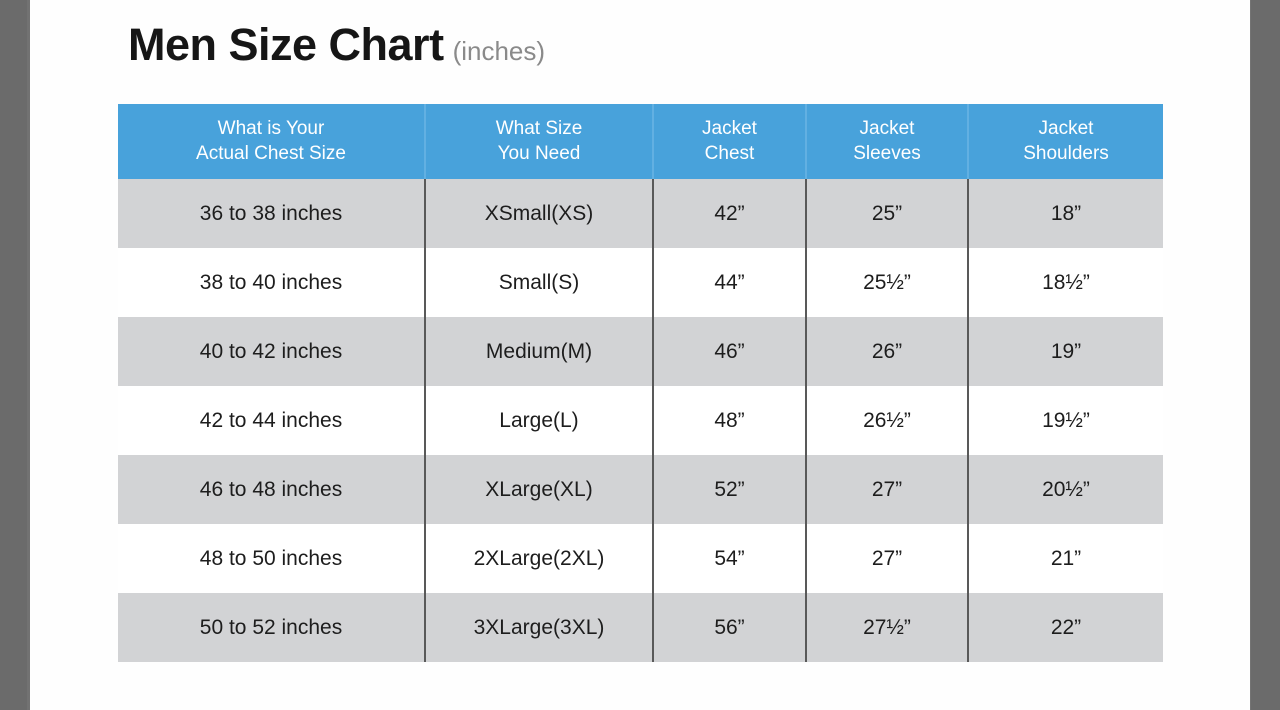  Describe the element at coordinates (730, 421) in the screenshot. I see `cell-jacket-chest: 48”` at that location.